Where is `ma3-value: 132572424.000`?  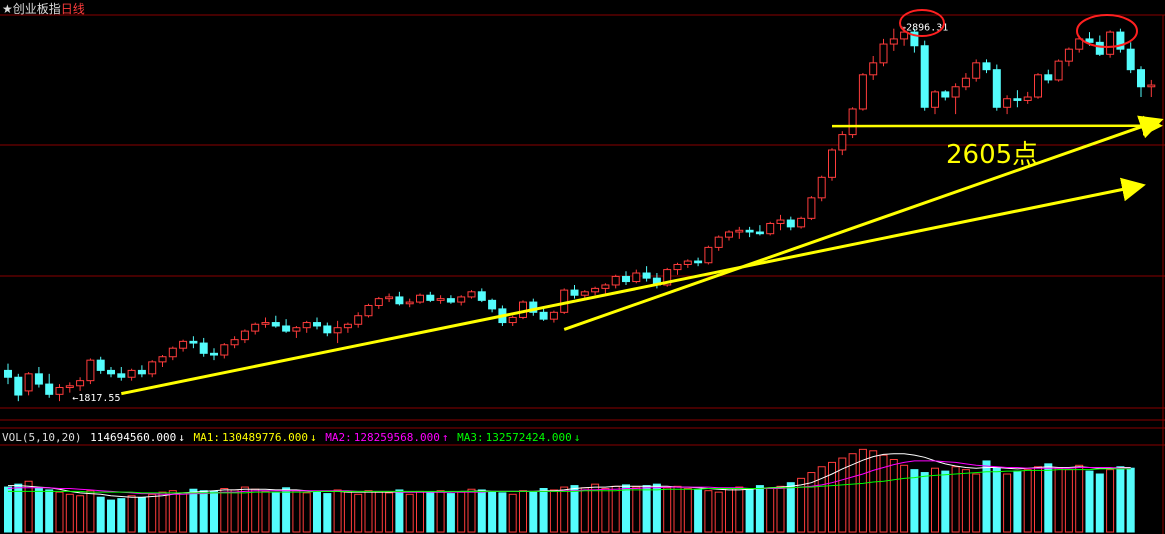
ma3-value: 132572424.000 is located at coordinates (528, 437).